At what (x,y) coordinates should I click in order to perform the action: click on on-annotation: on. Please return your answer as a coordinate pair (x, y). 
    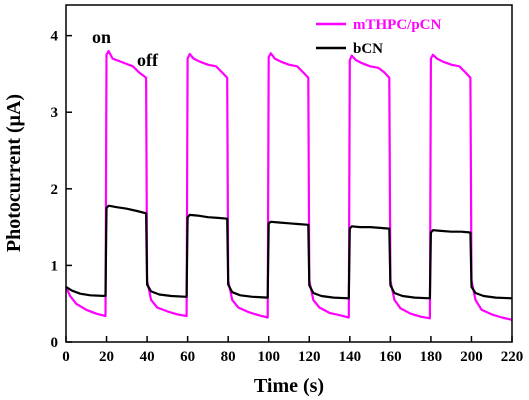
    Looking at the image, I should click on (101, 37).